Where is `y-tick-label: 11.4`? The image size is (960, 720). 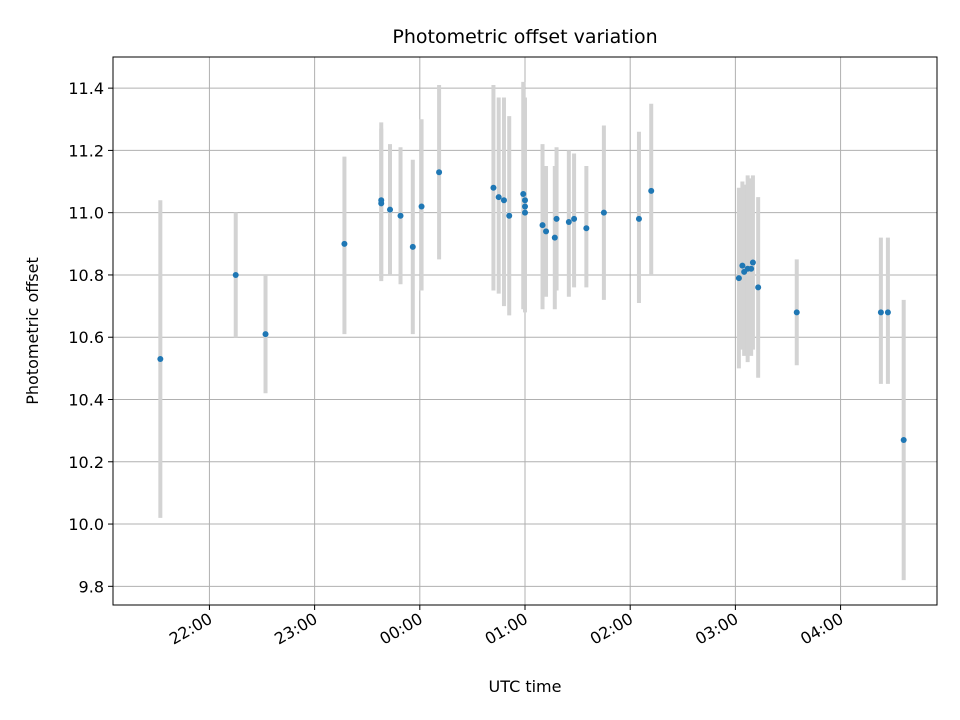 y-tick-label: 11.4 is located at coordinates (86, 88).